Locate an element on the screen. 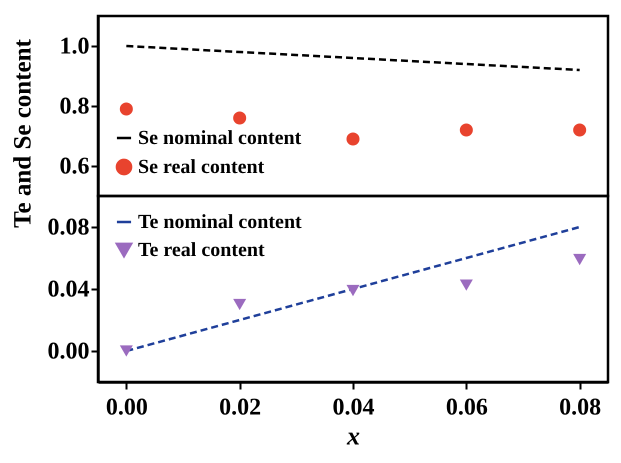 The height and width of the screenshot is (463, 621). y-tick-label: 0.04 is located at coordinates (69, 289).